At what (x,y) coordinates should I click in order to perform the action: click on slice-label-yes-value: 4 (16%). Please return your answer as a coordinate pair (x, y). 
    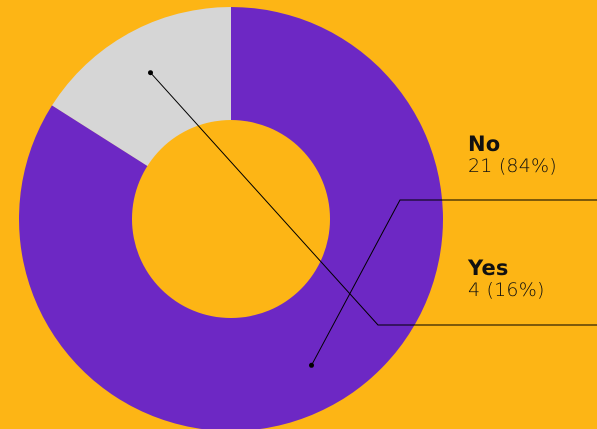
    Looking at the image, I should click on (506, 290).